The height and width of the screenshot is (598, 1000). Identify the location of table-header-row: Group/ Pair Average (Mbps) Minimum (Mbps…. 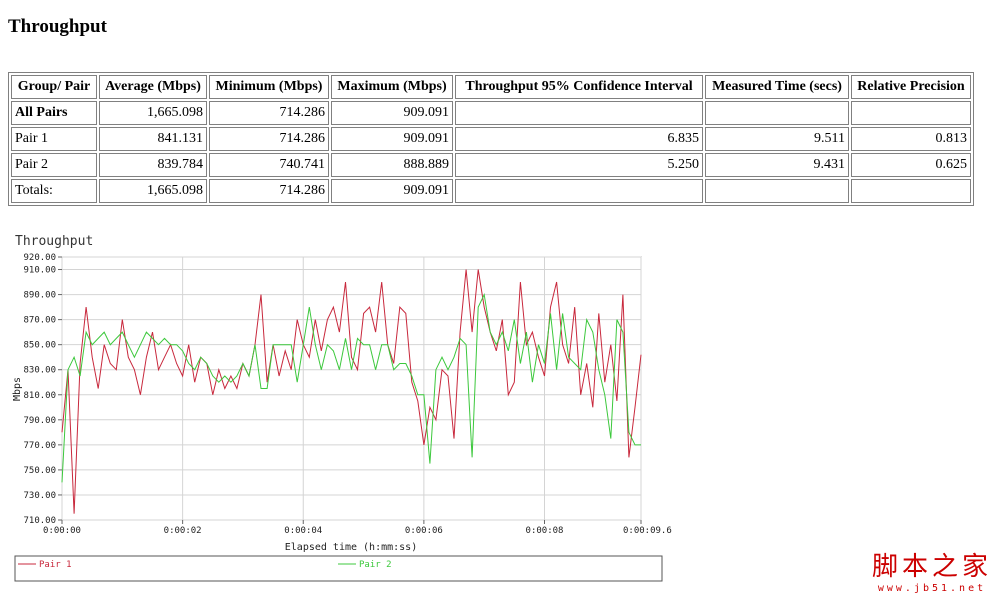
(491, 87).